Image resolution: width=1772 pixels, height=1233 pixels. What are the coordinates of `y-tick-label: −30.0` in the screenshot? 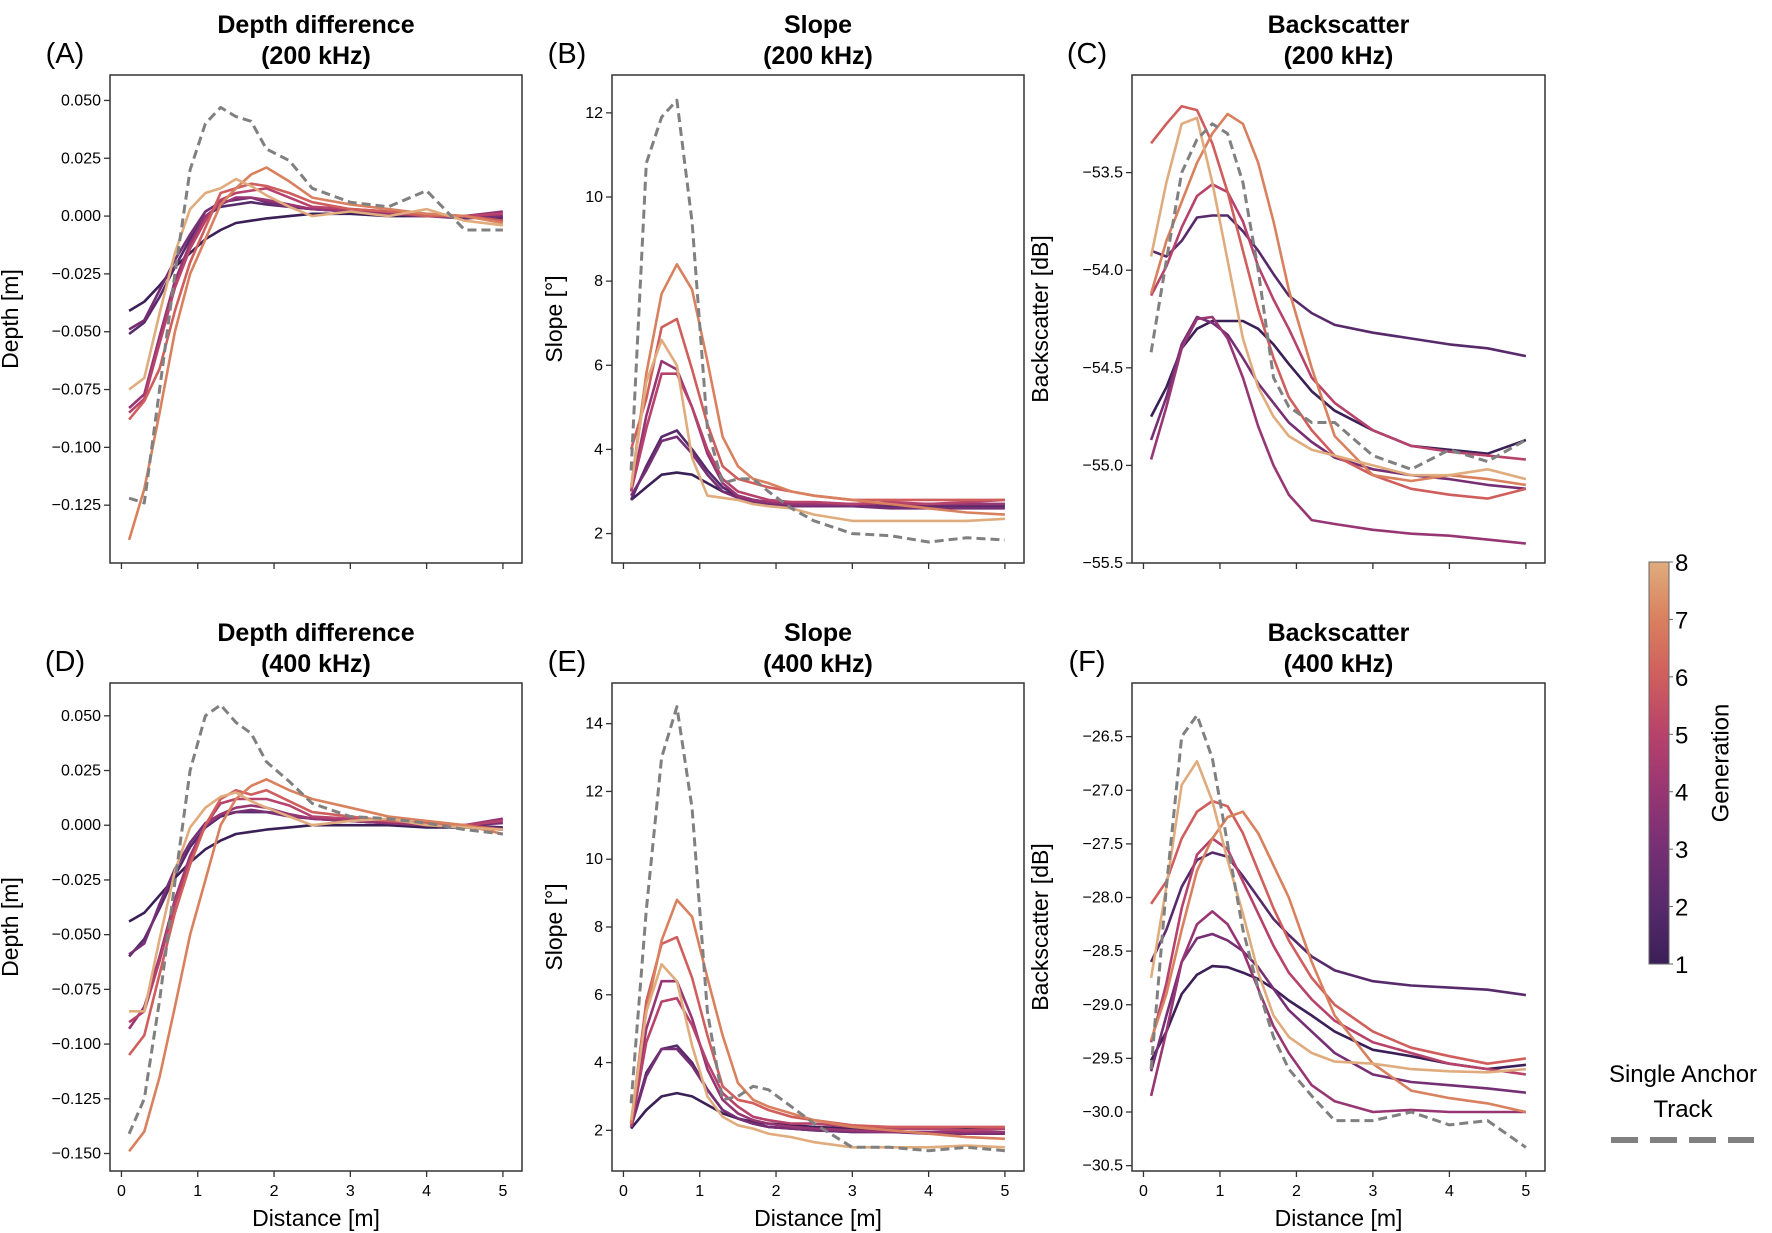 It's located at (1103, 1112).